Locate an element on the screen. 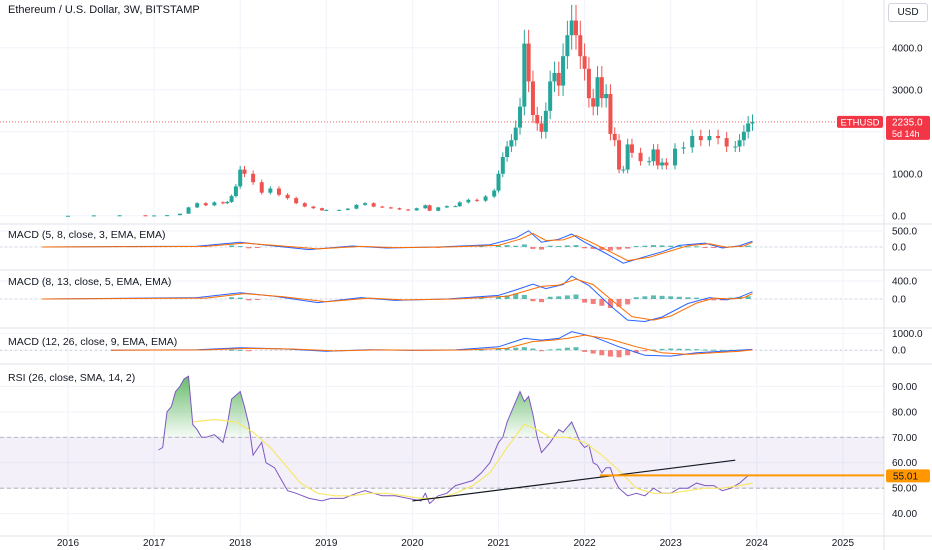 This screenshot has height=550, width=932. x-tick-label: 2019 is located at coordinates (326, 543).